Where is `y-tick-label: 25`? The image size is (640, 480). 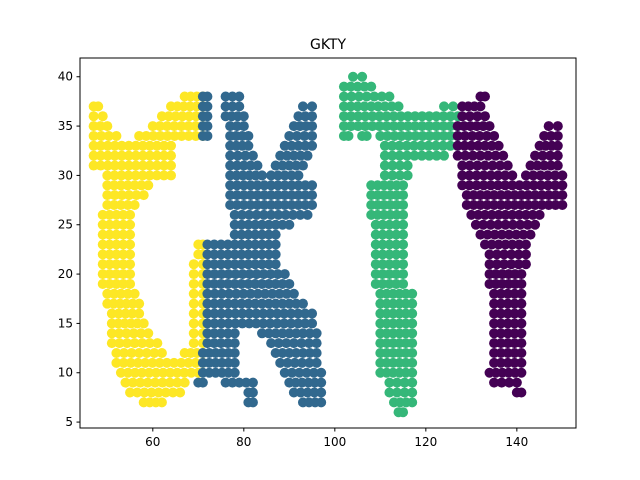
y-tick-label: 25 is located at coordinates (65, 225).